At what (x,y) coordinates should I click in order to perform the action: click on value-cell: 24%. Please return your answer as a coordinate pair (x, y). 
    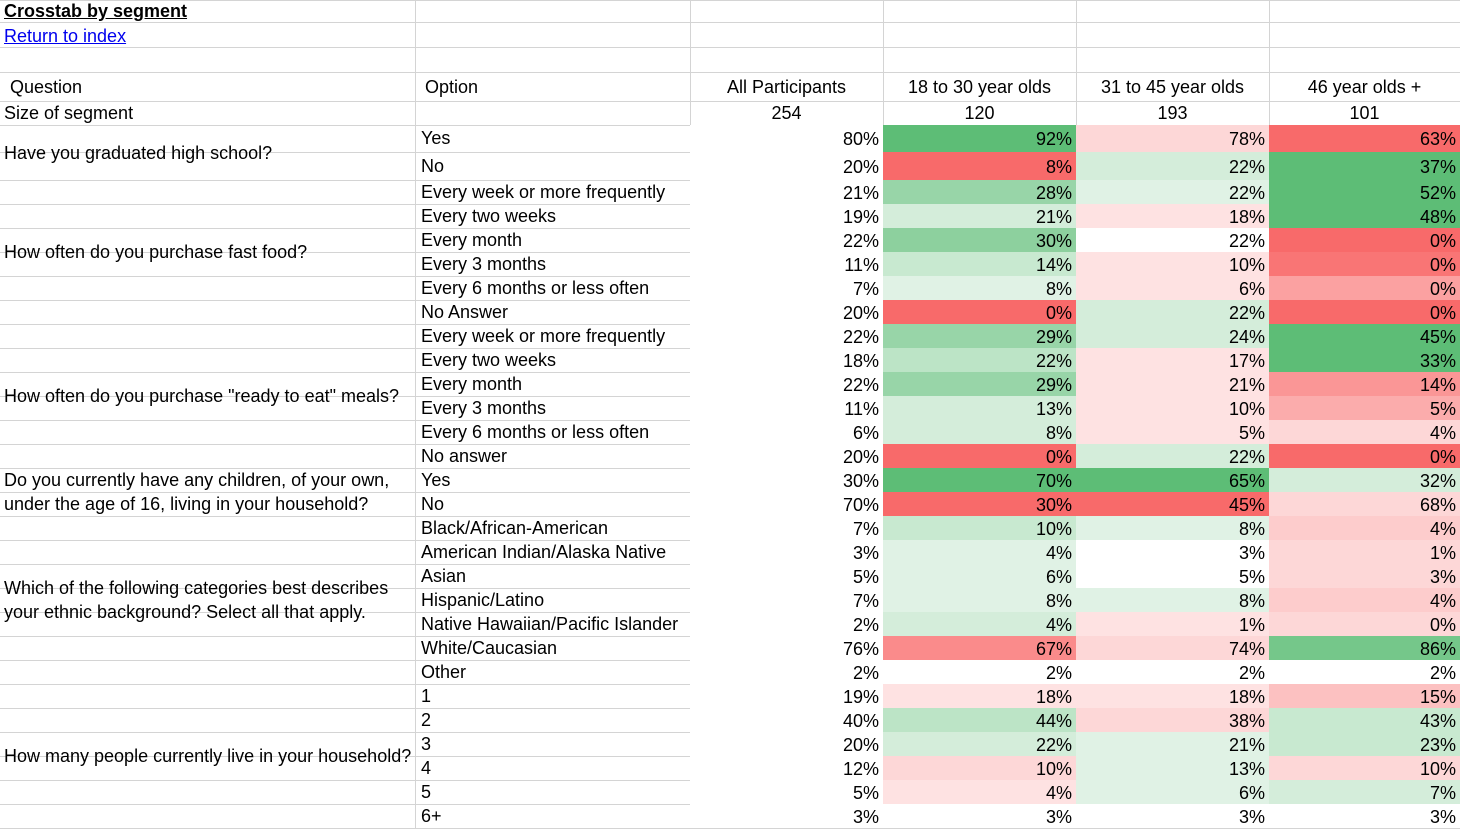
    Looking at the image, I should click on (1172, 336).